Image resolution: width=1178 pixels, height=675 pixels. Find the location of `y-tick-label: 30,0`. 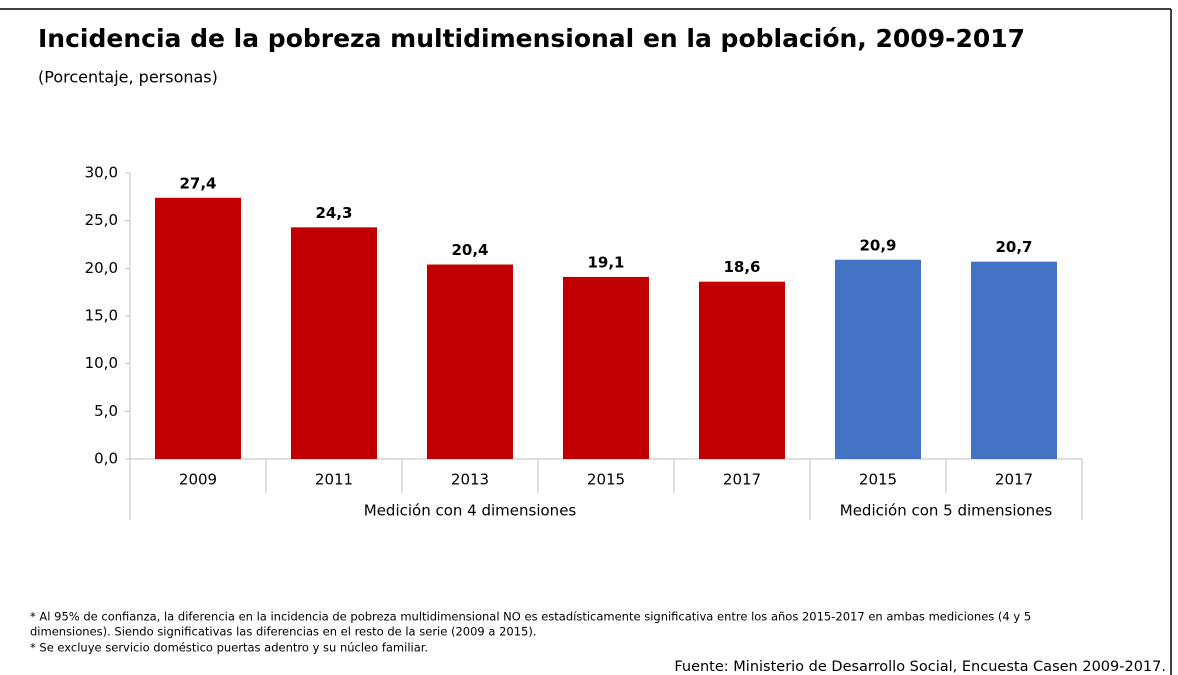

y-tick-label: 30,0 is located at coordinates (101, 173).